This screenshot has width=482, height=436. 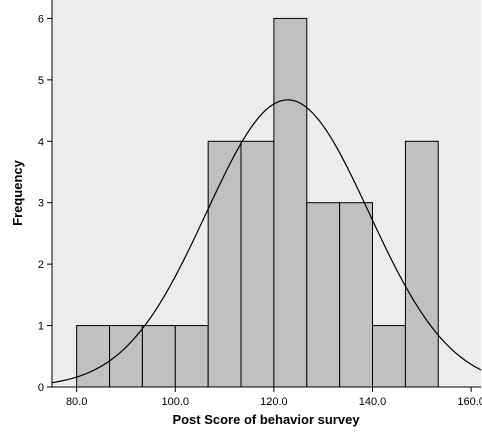 What do you see at coordinates (41, 388) in the screenshot?
I see `y-tick-label: 0` at bounding box center [41, 388].